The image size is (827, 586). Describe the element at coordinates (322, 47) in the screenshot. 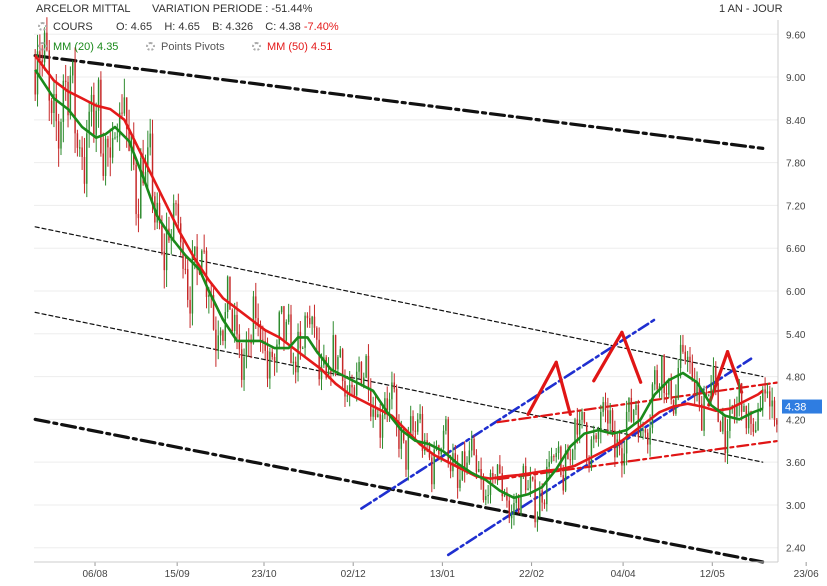

I see `mm50-value: 4.51` at that location.